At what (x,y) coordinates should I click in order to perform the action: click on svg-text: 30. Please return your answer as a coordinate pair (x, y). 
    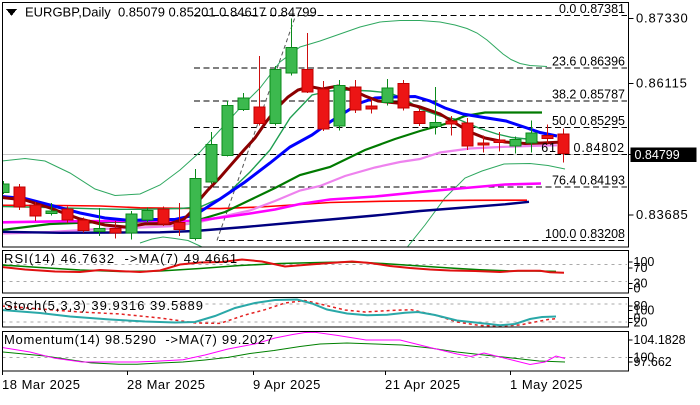
    Looking at the image, I should click on (641, 284).